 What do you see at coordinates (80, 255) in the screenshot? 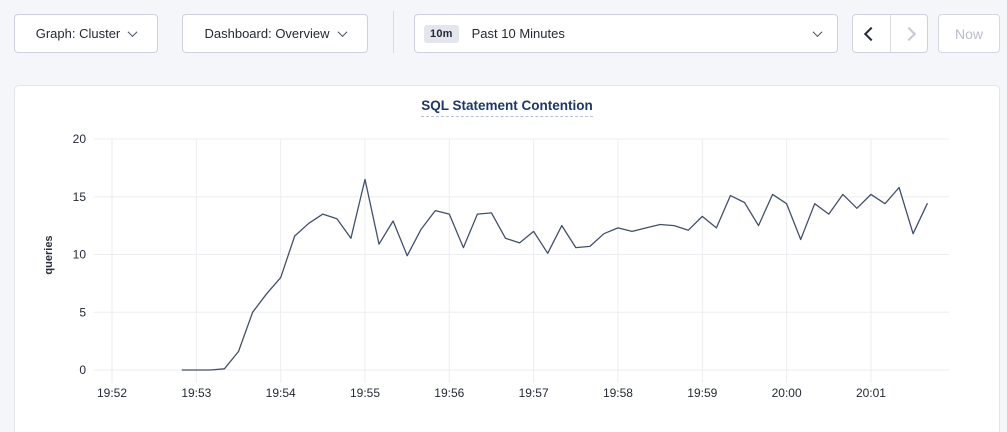
I see `svg-text: 10` at bounding box center [80, 255].